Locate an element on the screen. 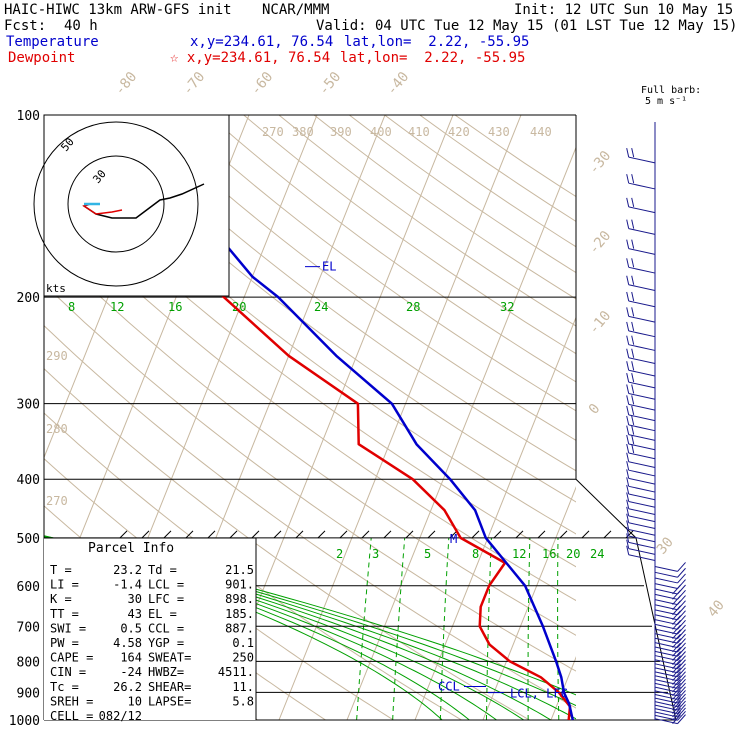 The height and width of the screenshot is (740, 740). parcel-value: 4.58 is located at coordinates (127, 643).